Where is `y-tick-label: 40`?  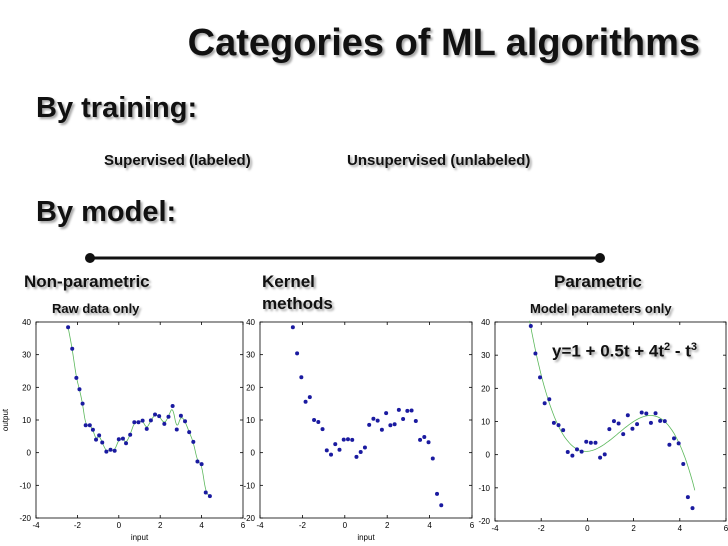
y-tick-label: 40 is located at coordinates (485, 322).